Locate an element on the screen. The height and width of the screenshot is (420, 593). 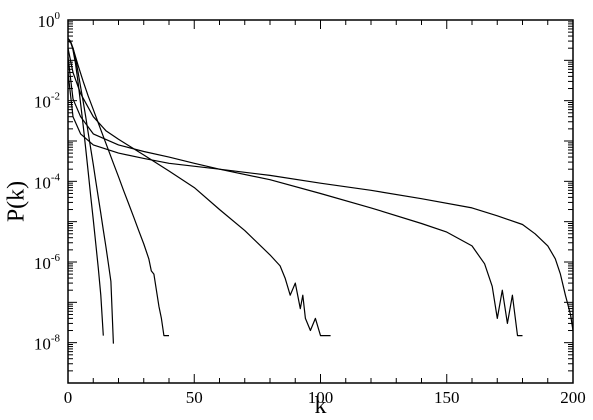
y-tick-label: 10⁻² is located at coordinates (47, 101).